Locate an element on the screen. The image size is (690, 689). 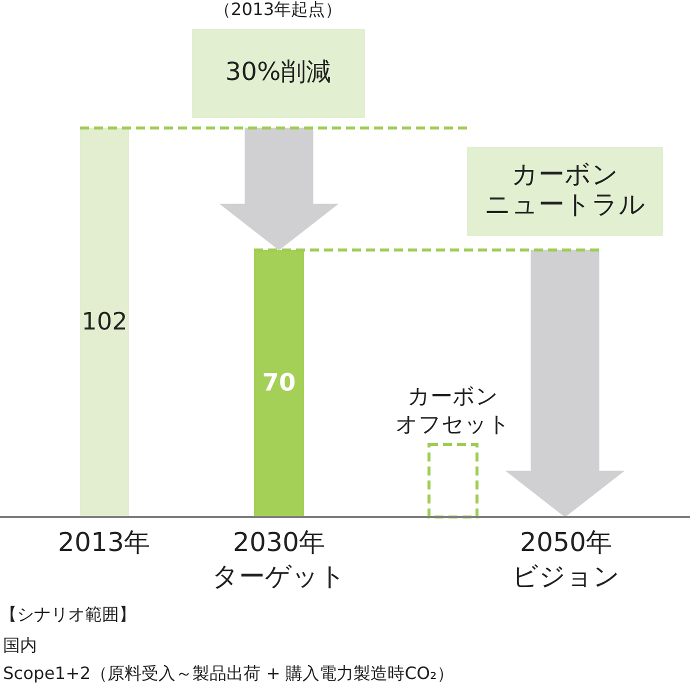
x-tick-label: 2013年 is located at coordinates (104, 543).